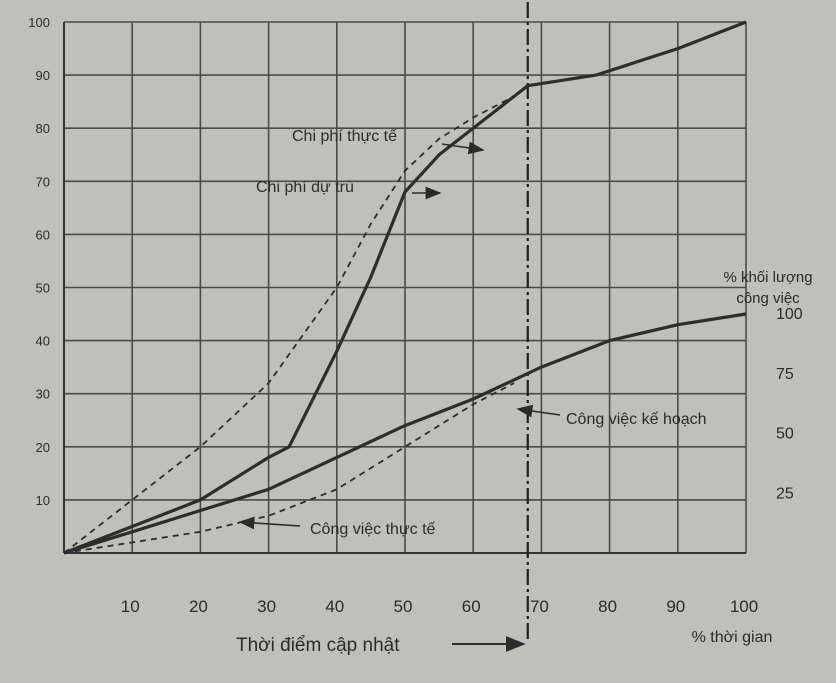 Image resolution: width=836 pixels, height=683 pixels. Describe the element at coordinates (373, 529) in the screenshot. I see `annotation-actual-work: Công việc thực tế` at that location.